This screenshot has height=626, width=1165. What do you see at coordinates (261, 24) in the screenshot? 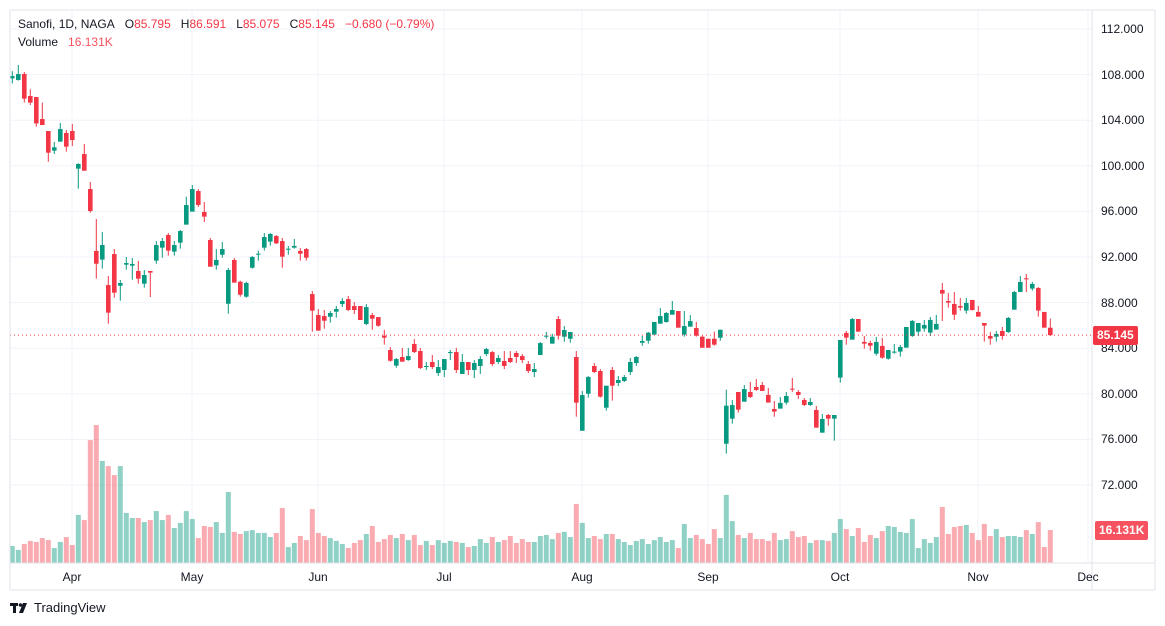
I see `low-value: 85.075` at bounding box center [261, 24].